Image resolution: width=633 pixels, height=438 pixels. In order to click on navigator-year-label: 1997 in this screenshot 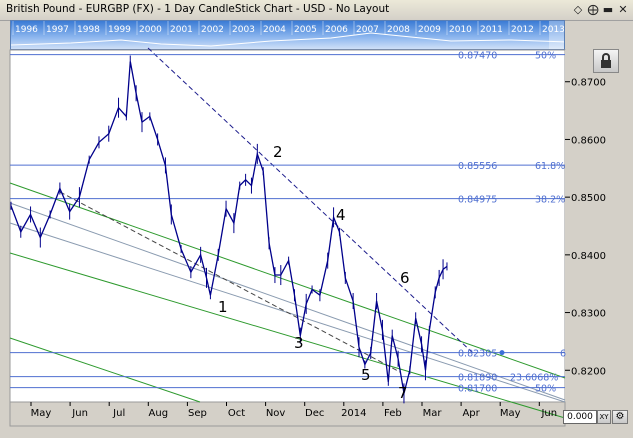, I will do `click(57, 30)`.